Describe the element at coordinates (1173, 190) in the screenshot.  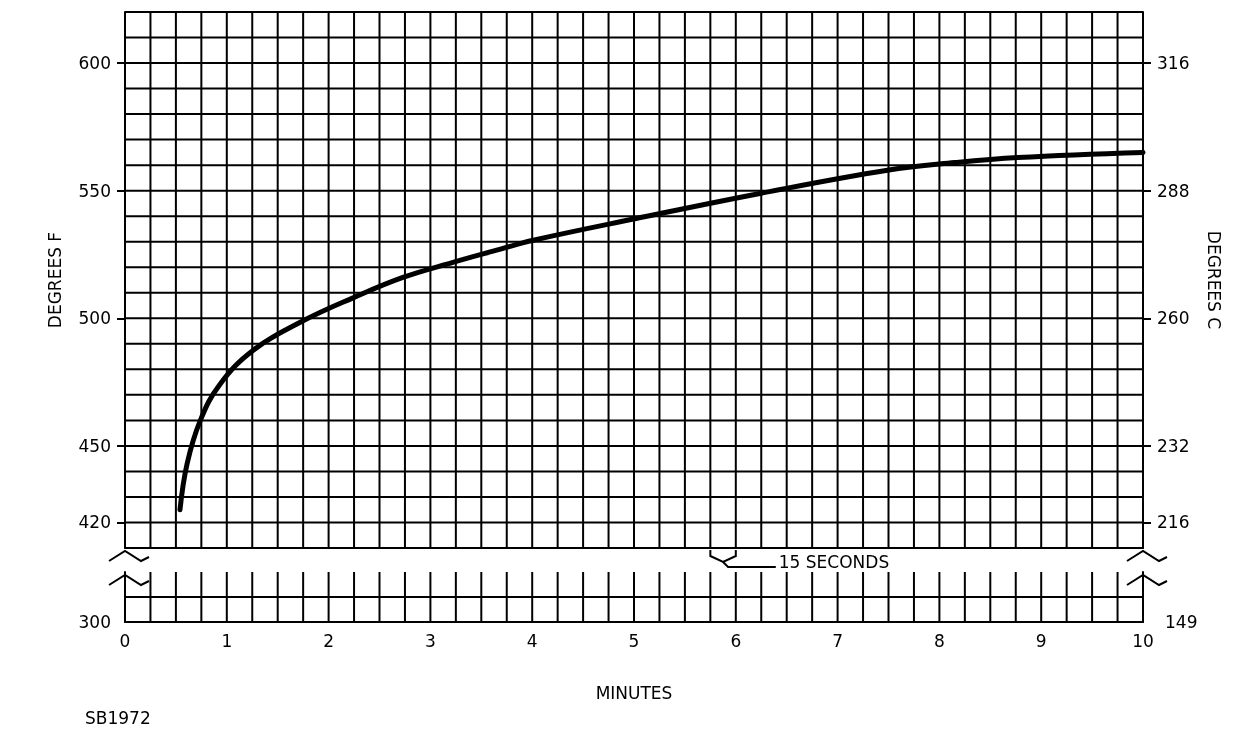
I see `y2-tick-label: 288` at that location.